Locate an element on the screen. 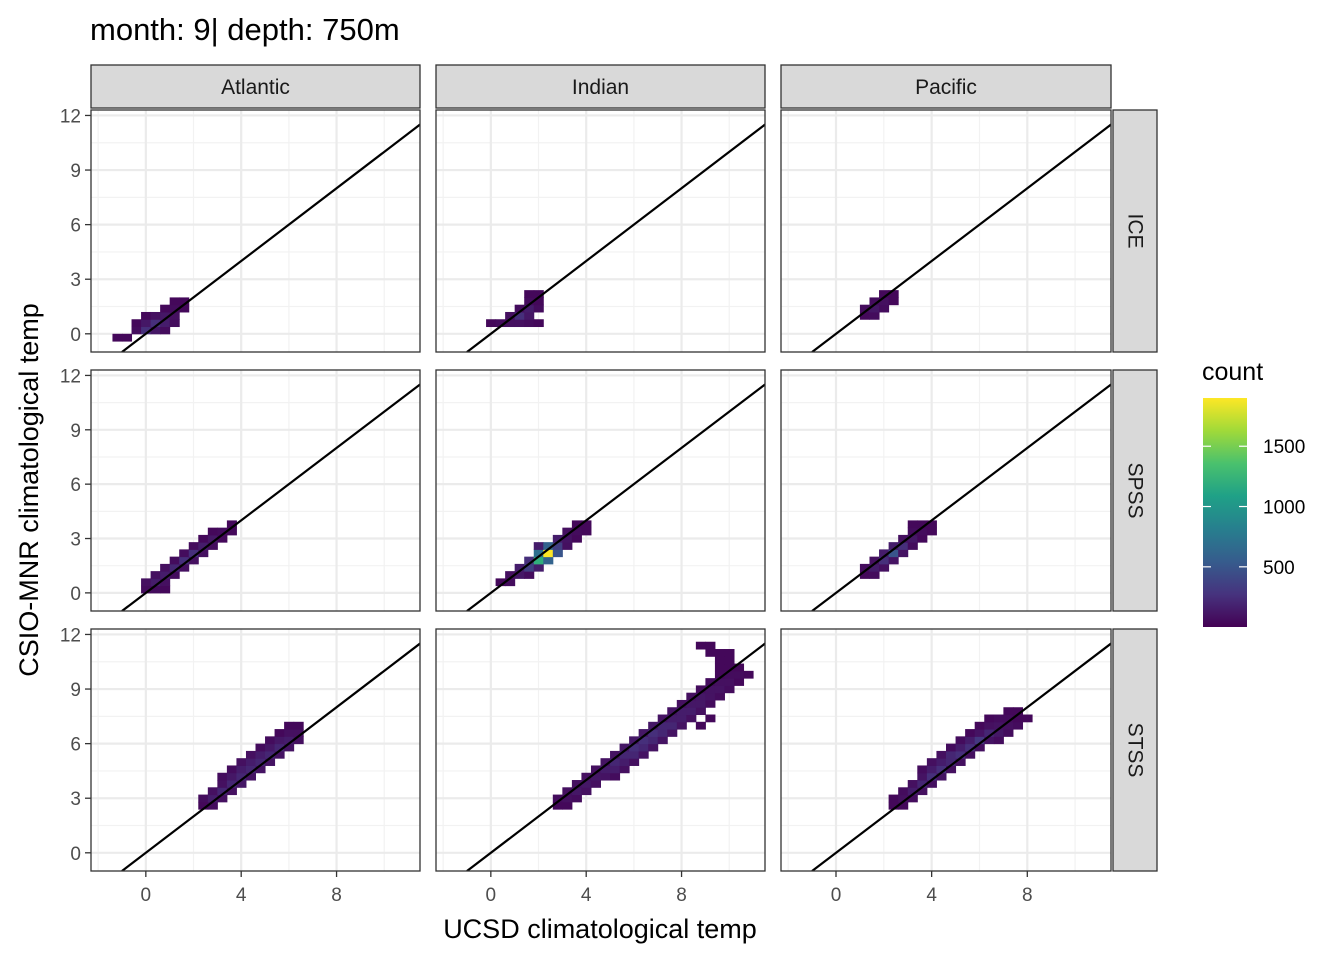 This screenshot has width=1344, height=960. y-tick-label: 12 is located at coordinates (70, 635).